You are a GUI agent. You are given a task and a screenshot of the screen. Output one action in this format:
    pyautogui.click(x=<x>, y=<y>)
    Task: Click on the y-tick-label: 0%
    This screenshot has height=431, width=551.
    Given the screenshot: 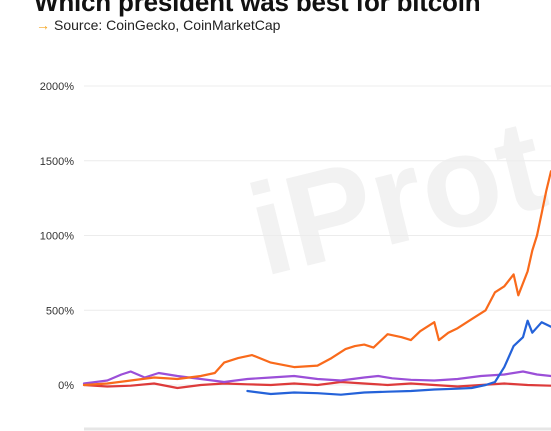 What is the action you would take?
    pyautogui.click(x=66, y=386)
    